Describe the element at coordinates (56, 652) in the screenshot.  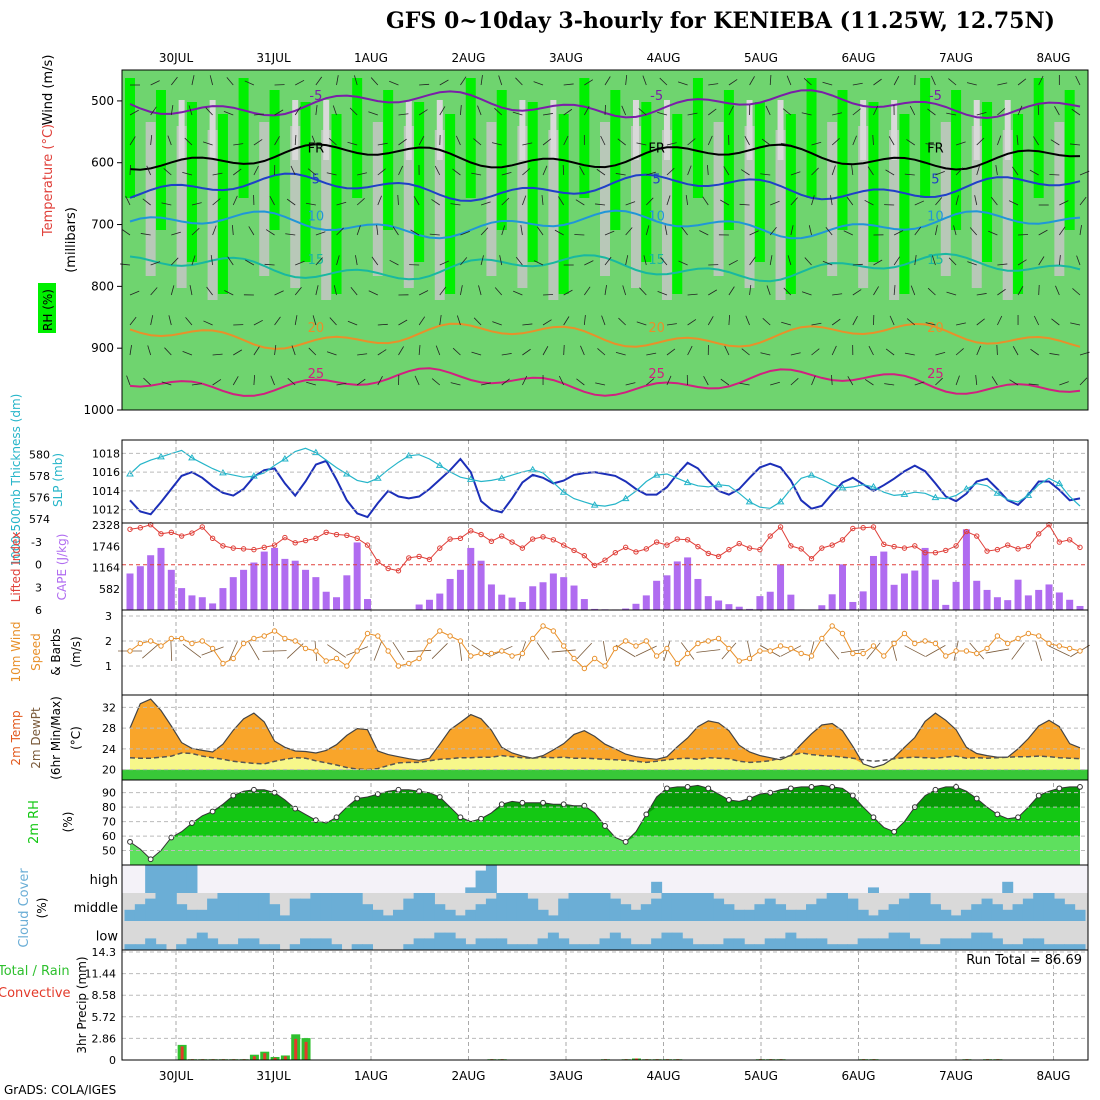
I see `wind-axis-title-3: & Barbs` at that location.